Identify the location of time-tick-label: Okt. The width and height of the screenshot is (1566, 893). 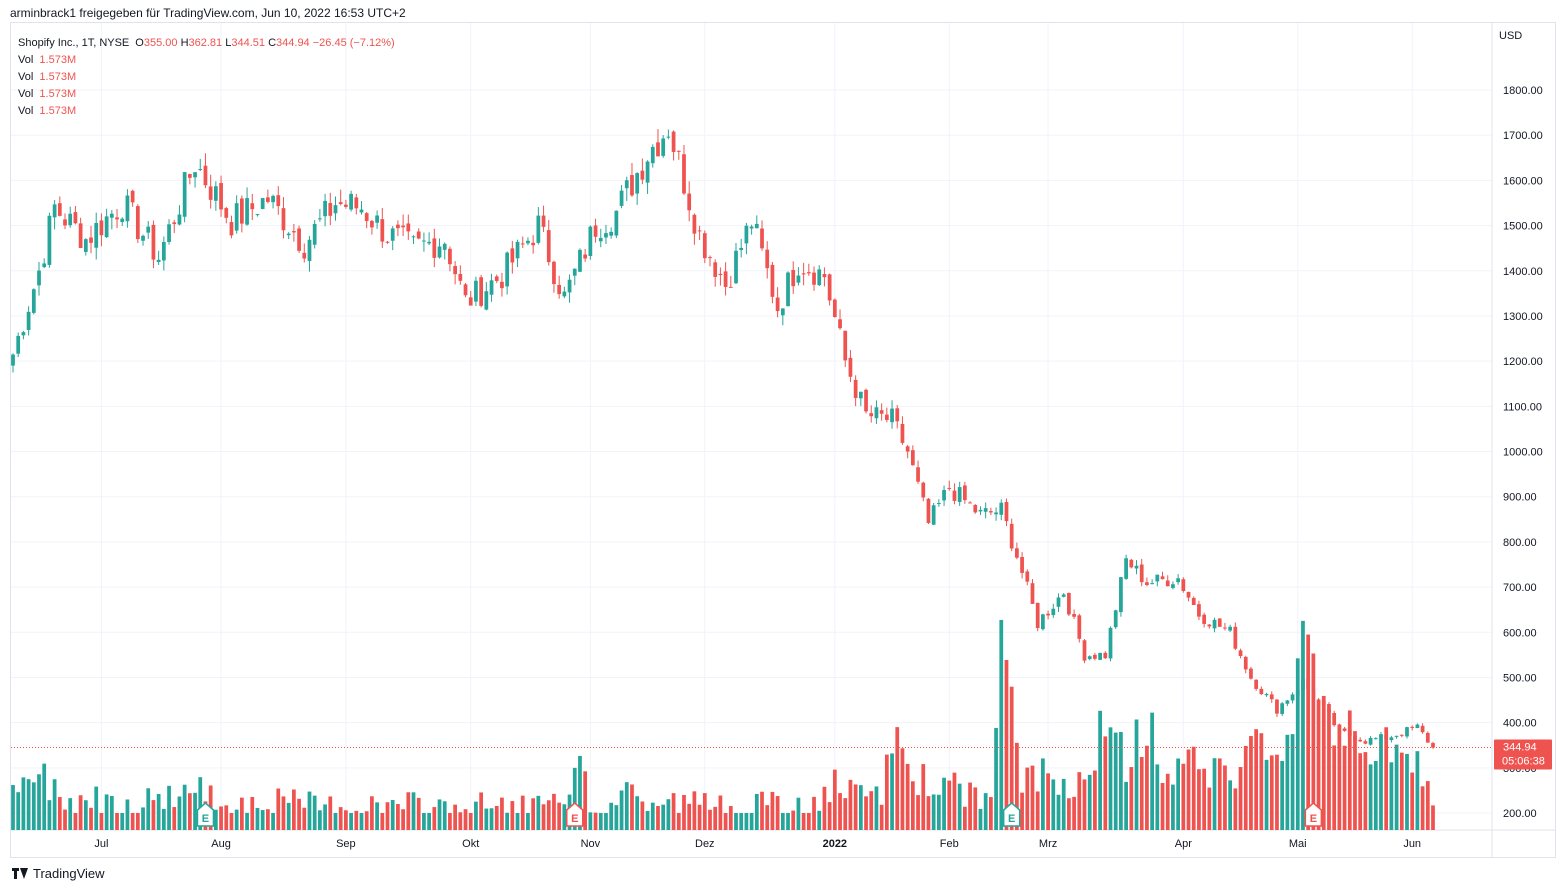
(470, 844).